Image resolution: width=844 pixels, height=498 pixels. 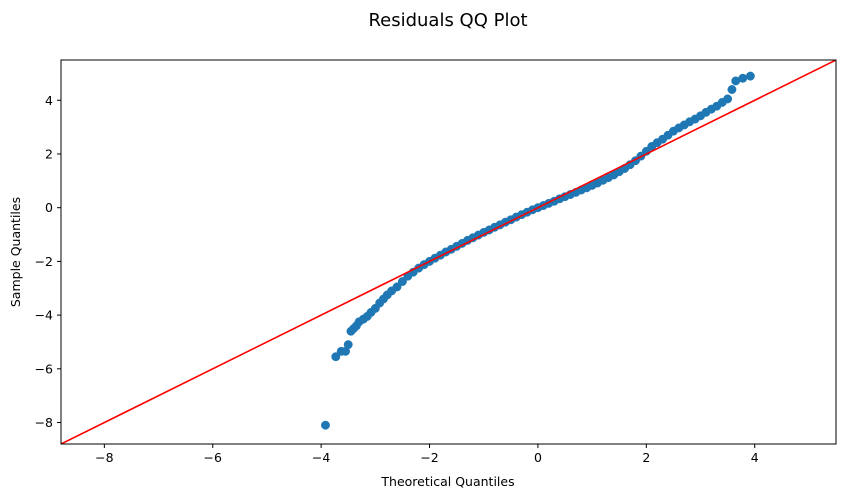 What do you see at coordinates (538, 457) in the screenshot?
I see `x-tick-label: 0` at bounding box center [538, 457].